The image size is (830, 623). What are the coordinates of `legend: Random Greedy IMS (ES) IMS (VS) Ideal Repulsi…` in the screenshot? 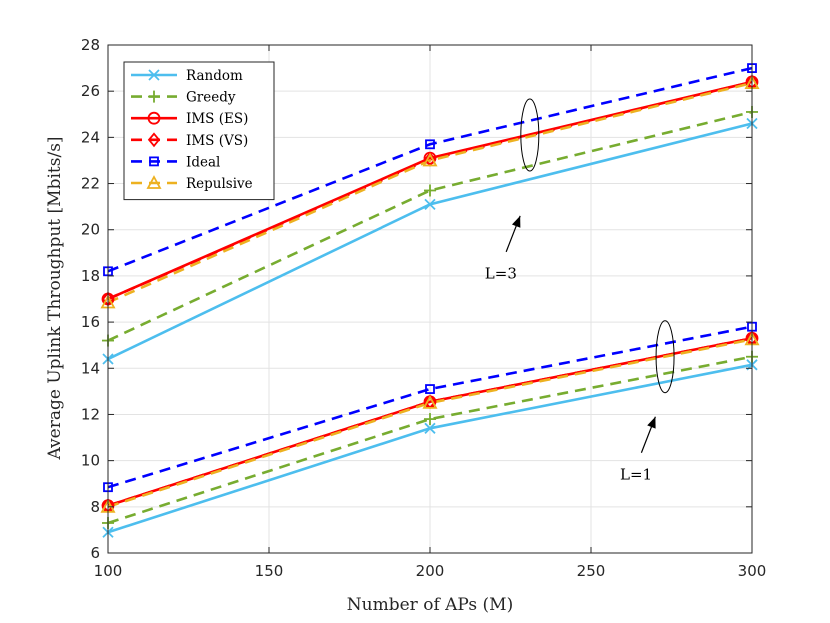 It's located at (199, 131).